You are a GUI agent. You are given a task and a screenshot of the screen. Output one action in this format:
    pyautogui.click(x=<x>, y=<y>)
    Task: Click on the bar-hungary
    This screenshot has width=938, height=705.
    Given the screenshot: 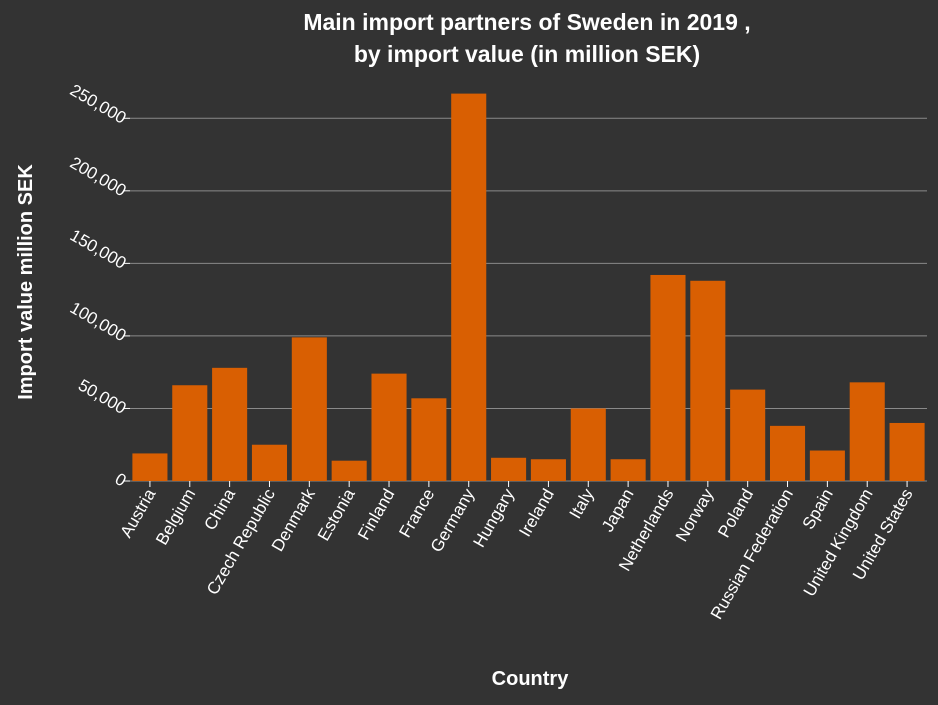 What is the action you would take?
    pyautogui.click(x=509, y=469)
    